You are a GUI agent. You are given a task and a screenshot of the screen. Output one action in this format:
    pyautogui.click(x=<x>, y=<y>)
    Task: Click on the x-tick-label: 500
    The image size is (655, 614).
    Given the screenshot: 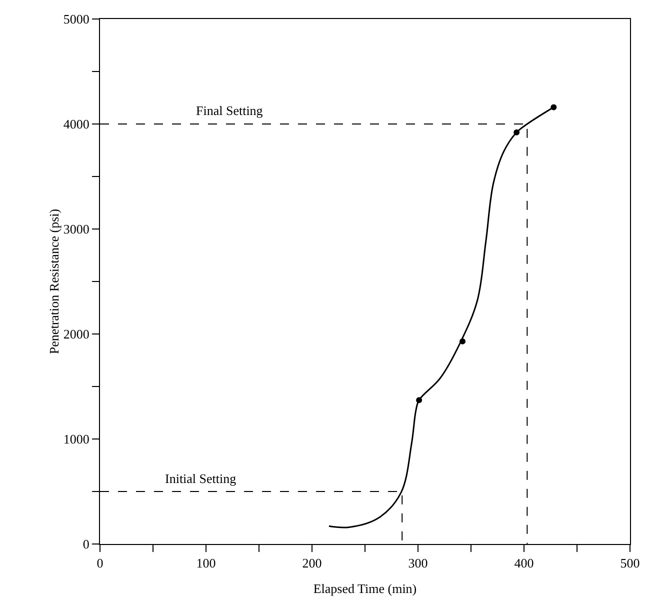 What is the action you would take?
    pyautogui.click(x=630, y=563)
    